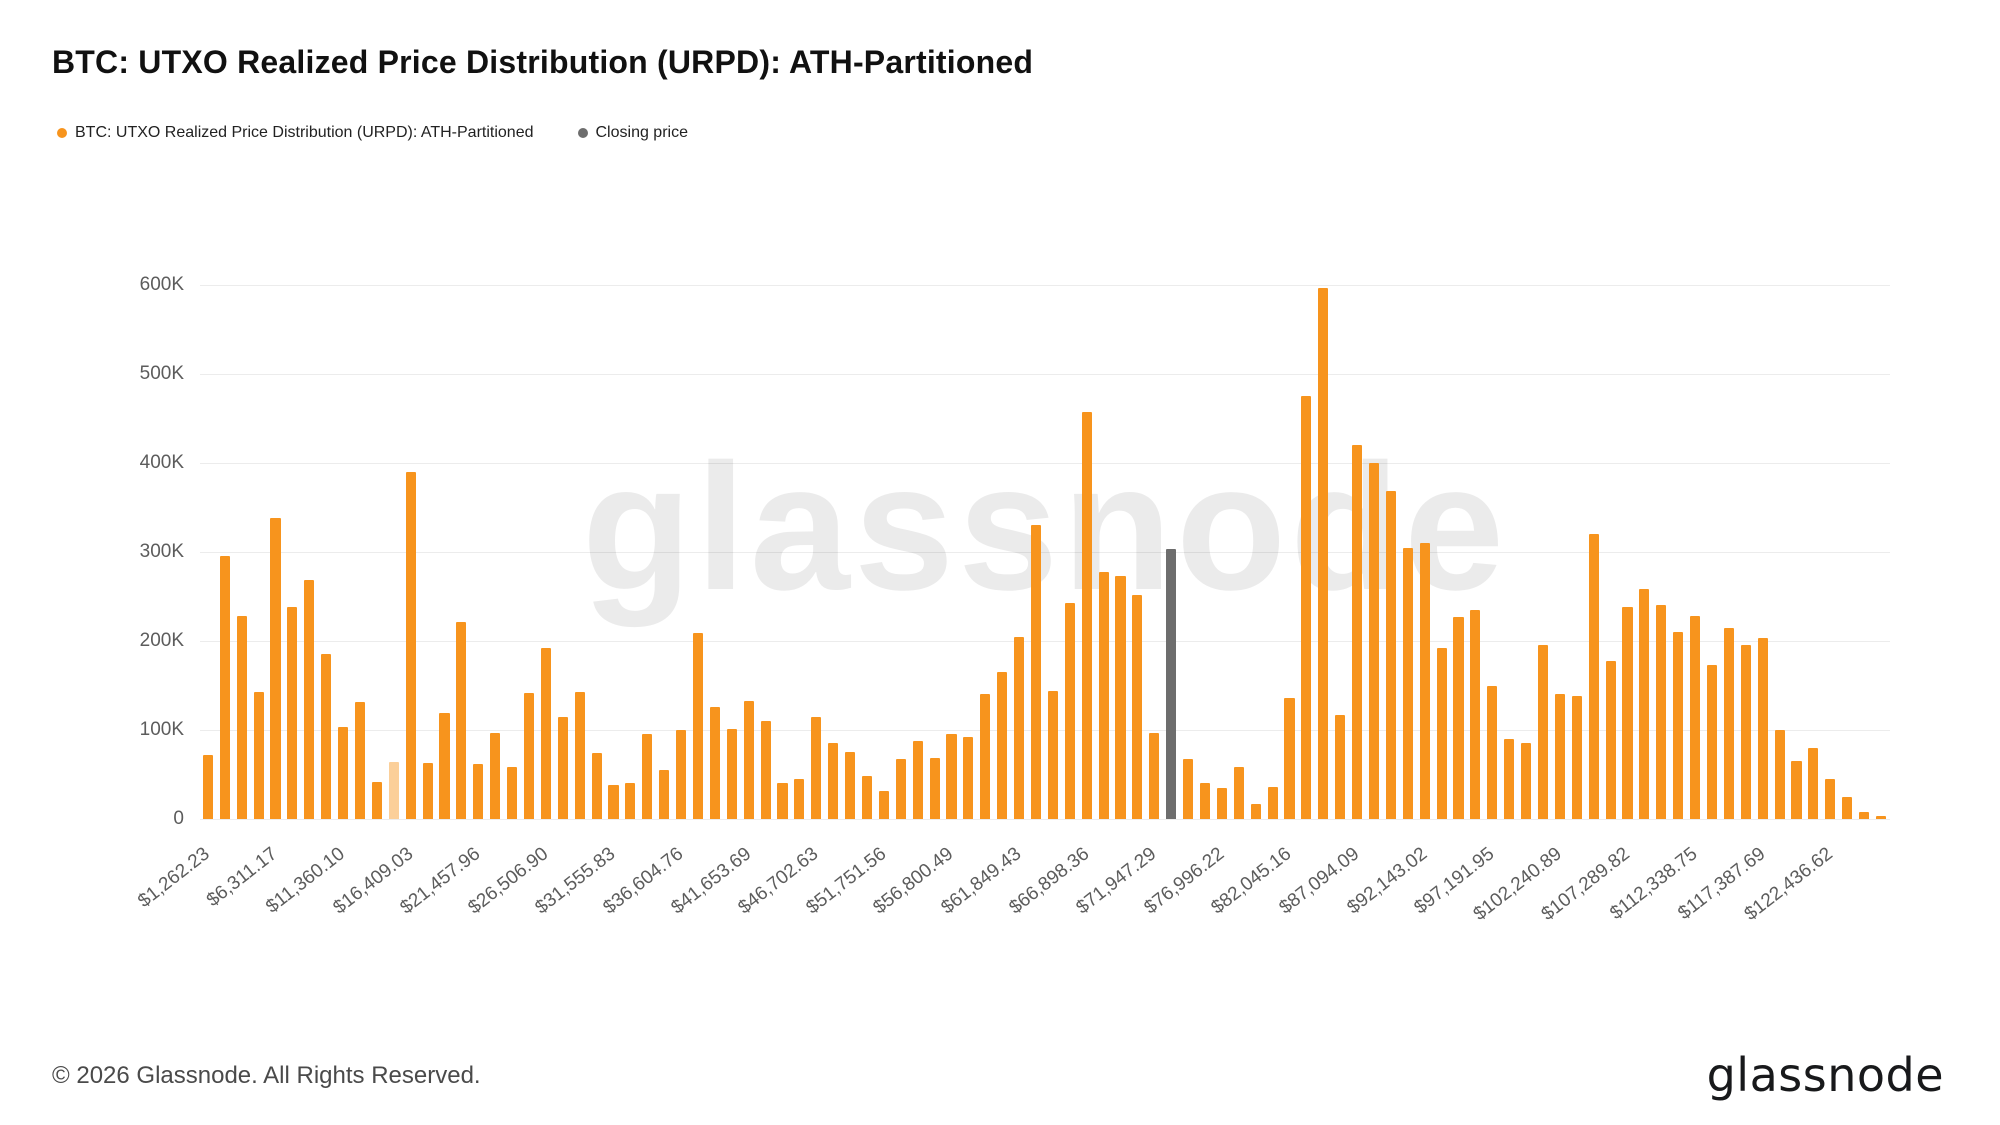  Describe the element at coordinates (632, 133) in the screenshot. I see `legend-item-closing-price: Closing price` at that location.